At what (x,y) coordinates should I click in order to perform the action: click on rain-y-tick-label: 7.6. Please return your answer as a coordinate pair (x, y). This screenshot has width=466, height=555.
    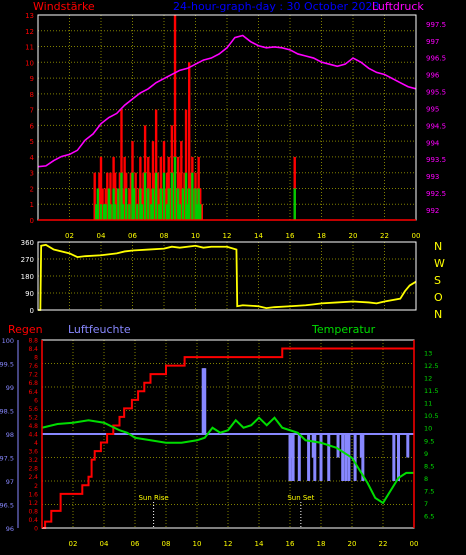
    Looking at the image, I should click on (33, 366).